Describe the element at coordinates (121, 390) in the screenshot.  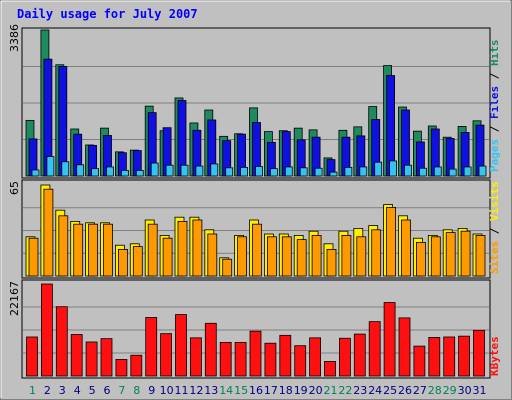
I see `day-label-7: 7` at that location.